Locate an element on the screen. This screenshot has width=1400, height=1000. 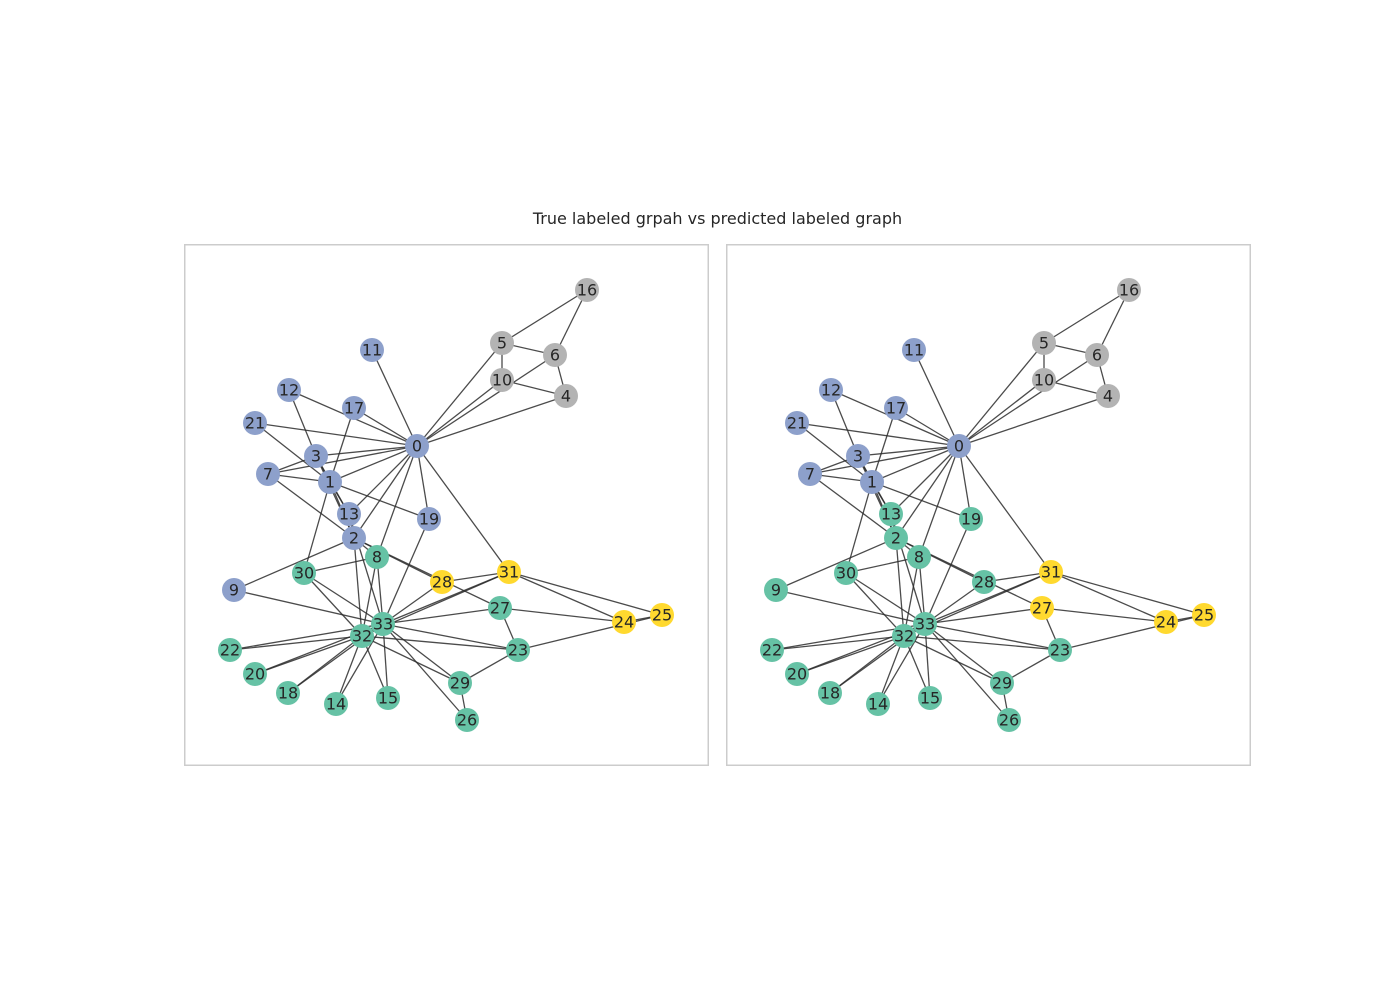
edge-layer is located at coordinates (446, 505).